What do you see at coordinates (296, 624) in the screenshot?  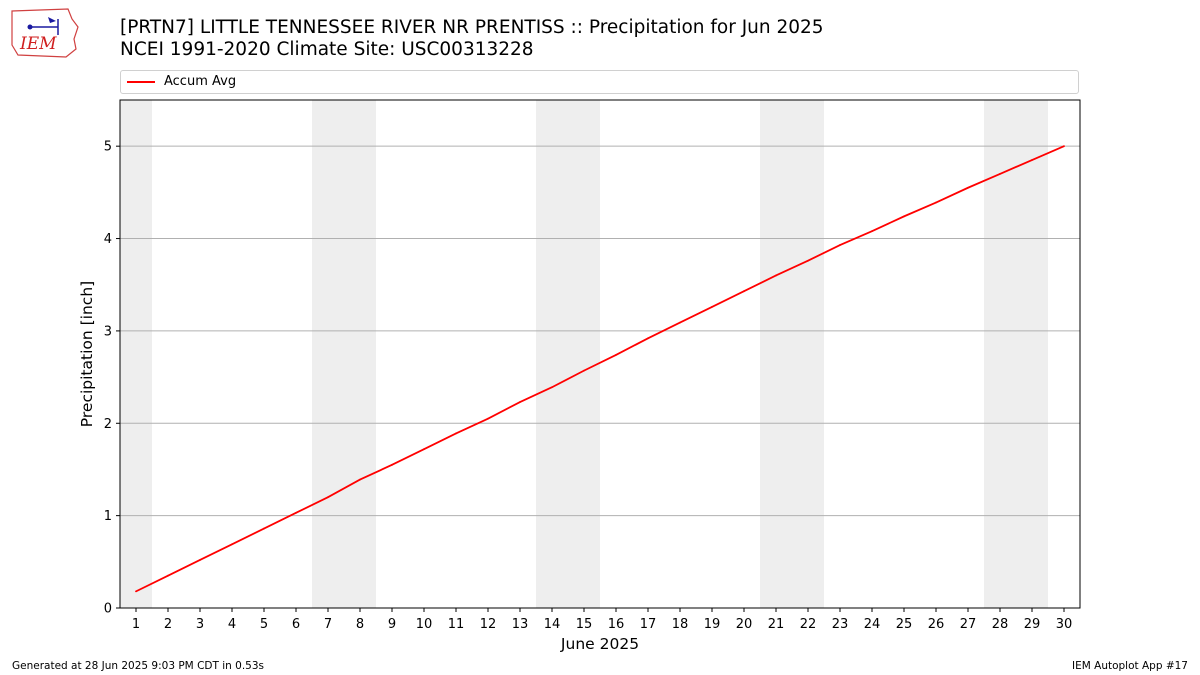 I see `x-tick-label: 6` at bounding box center [296, 624].